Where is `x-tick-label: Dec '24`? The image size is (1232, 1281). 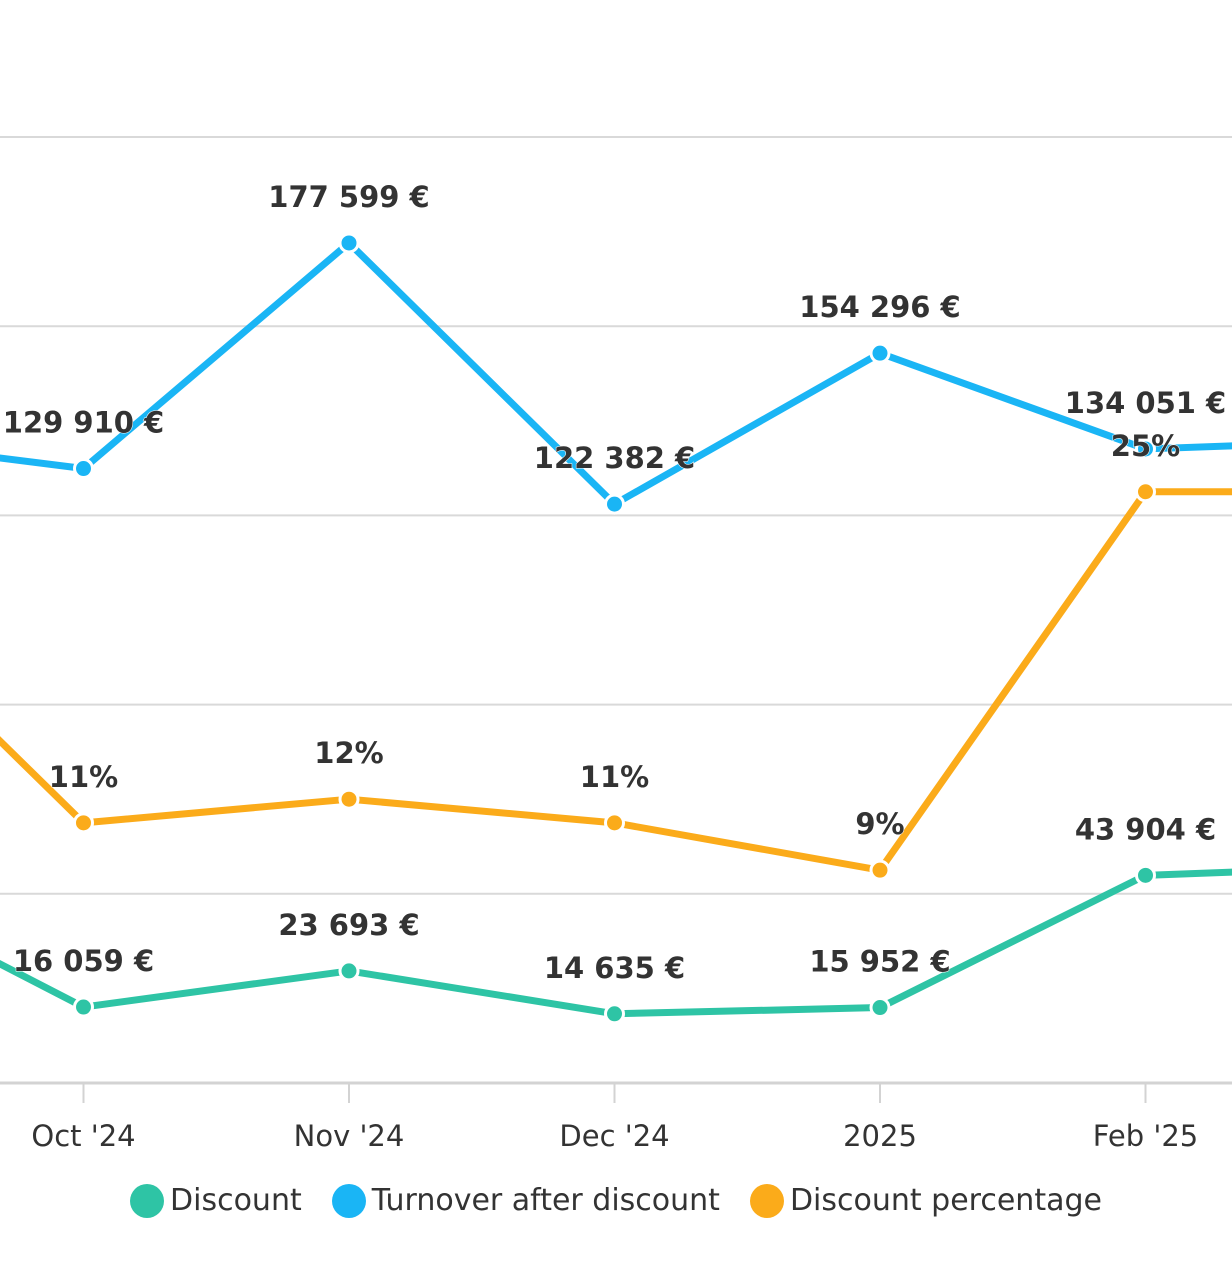 x-tick-label: Dec '24 is located at coordinates (614, 1136).